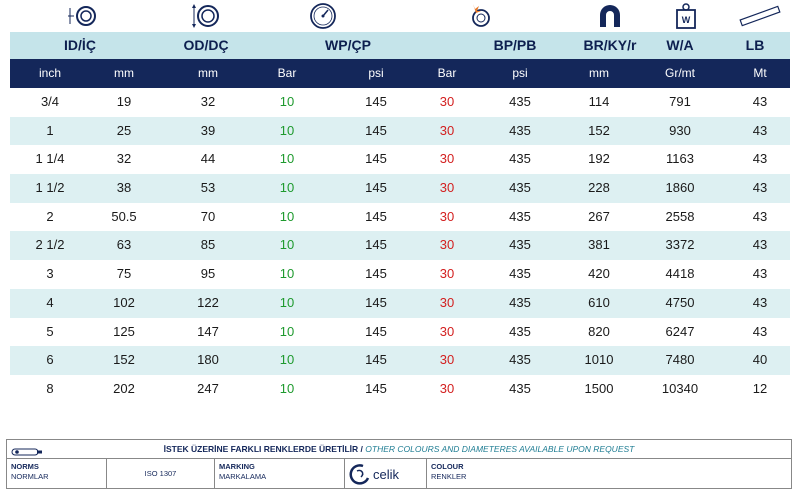  What do you see at coordinates (50, 360) in the screenshot?
I see `cell-size-inch: 6` at bounding box center [50, 360].